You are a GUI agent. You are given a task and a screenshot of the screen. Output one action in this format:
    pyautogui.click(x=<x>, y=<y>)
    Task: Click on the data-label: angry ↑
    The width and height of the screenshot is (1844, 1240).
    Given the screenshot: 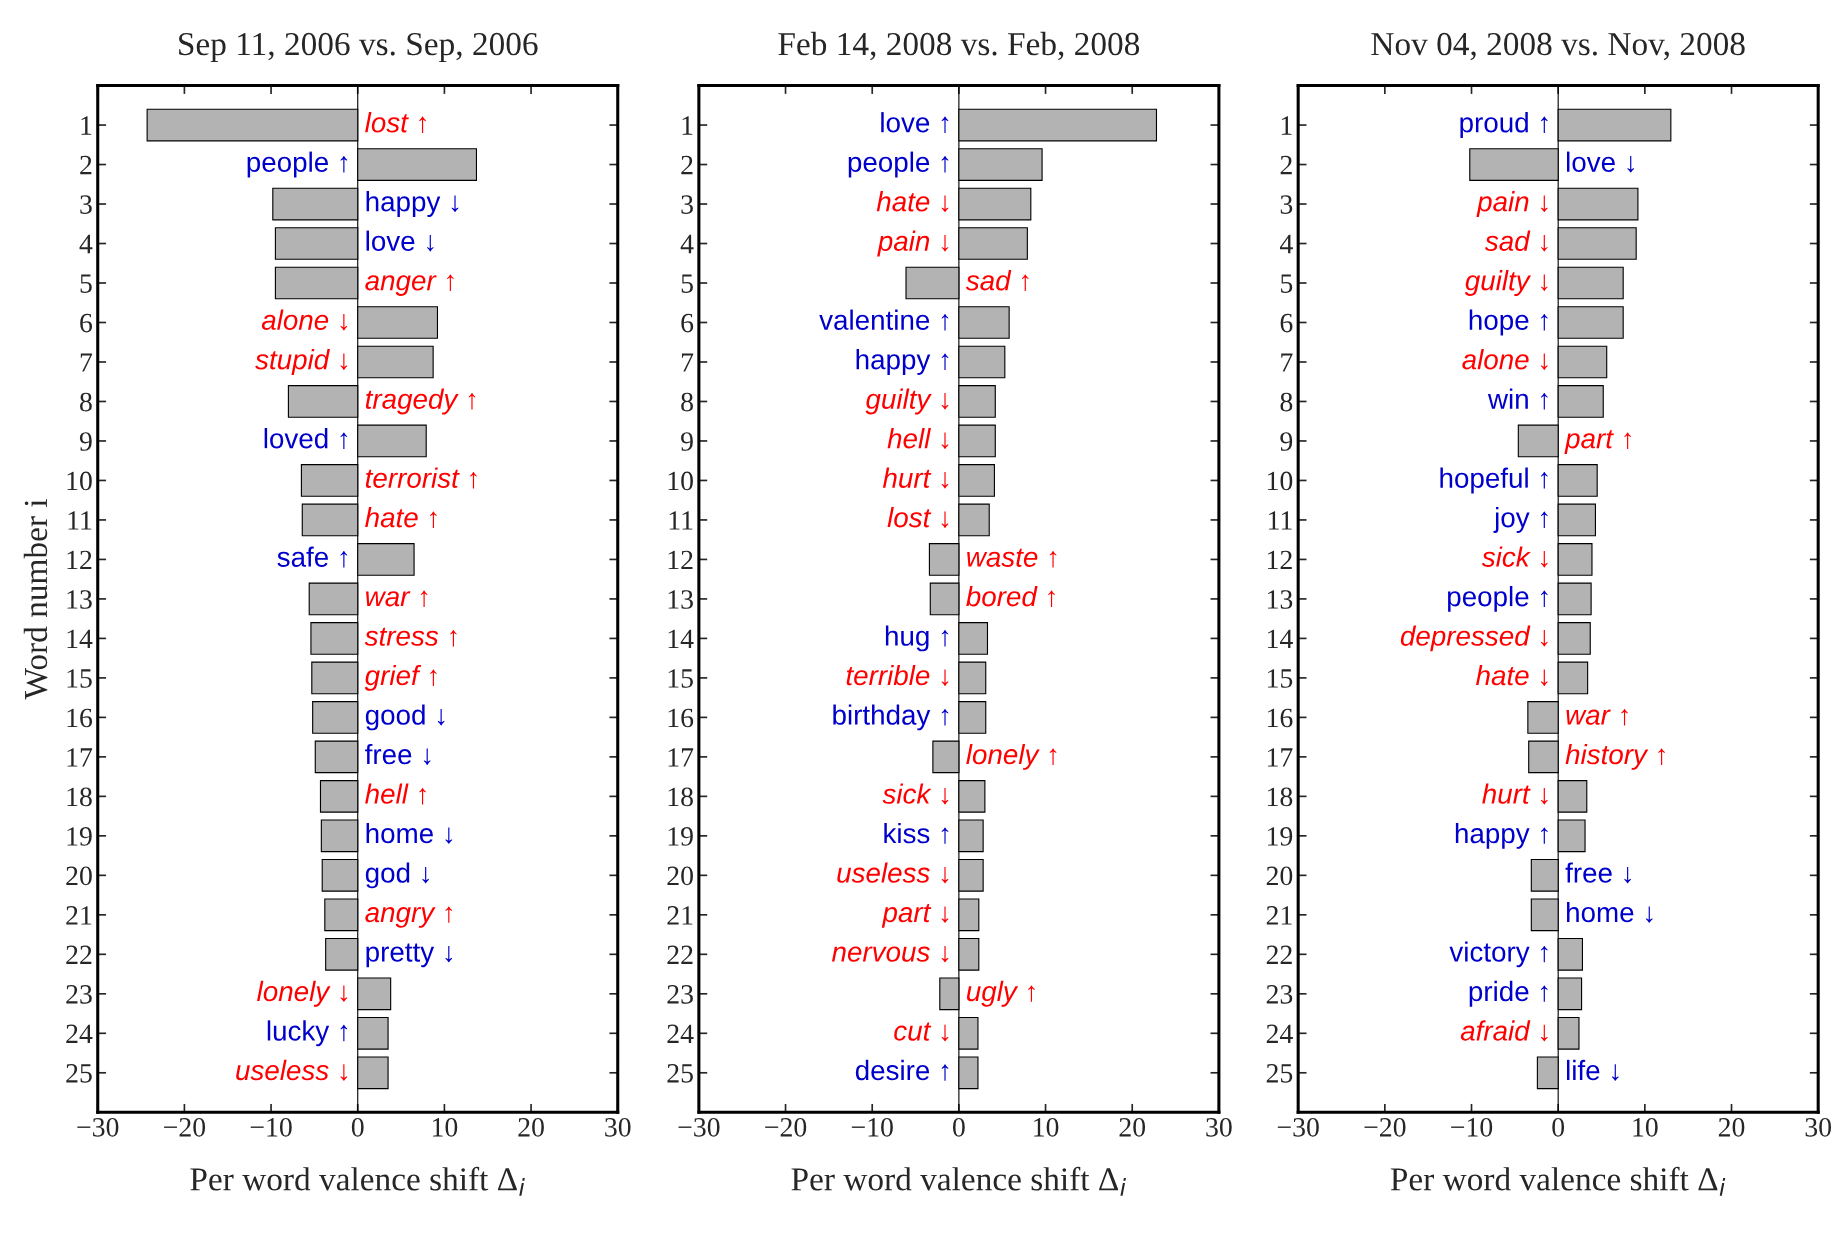 What is the action you would take?
    pyautogui.click(x=409, y=917)
    